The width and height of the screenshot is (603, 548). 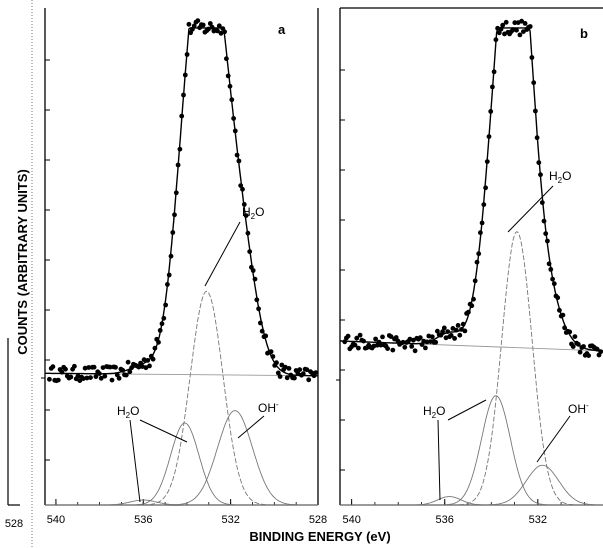 I want to click on x-tick-label: 540, so click(x=56, y=520).